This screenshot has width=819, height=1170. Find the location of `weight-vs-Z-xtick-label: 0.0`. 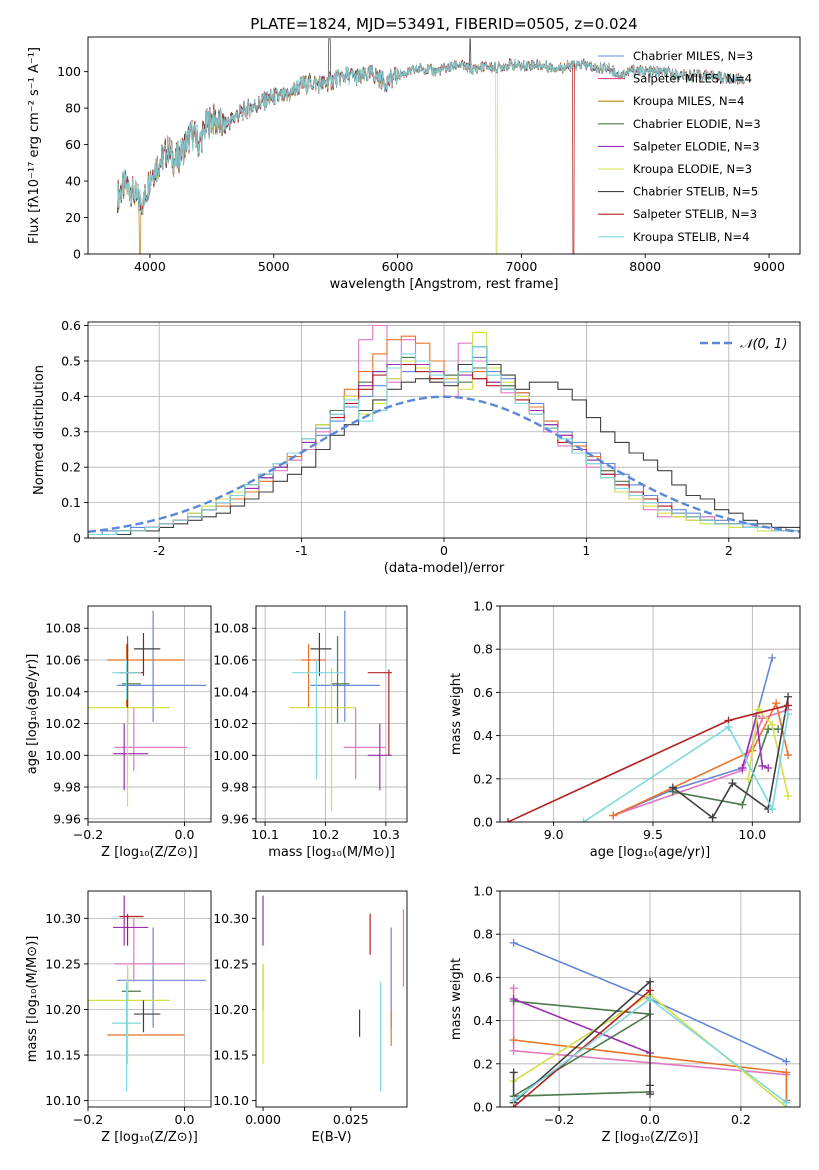

weight-vs-Z-xtick-label: 0.0 is located at coordinates (650, 1119).